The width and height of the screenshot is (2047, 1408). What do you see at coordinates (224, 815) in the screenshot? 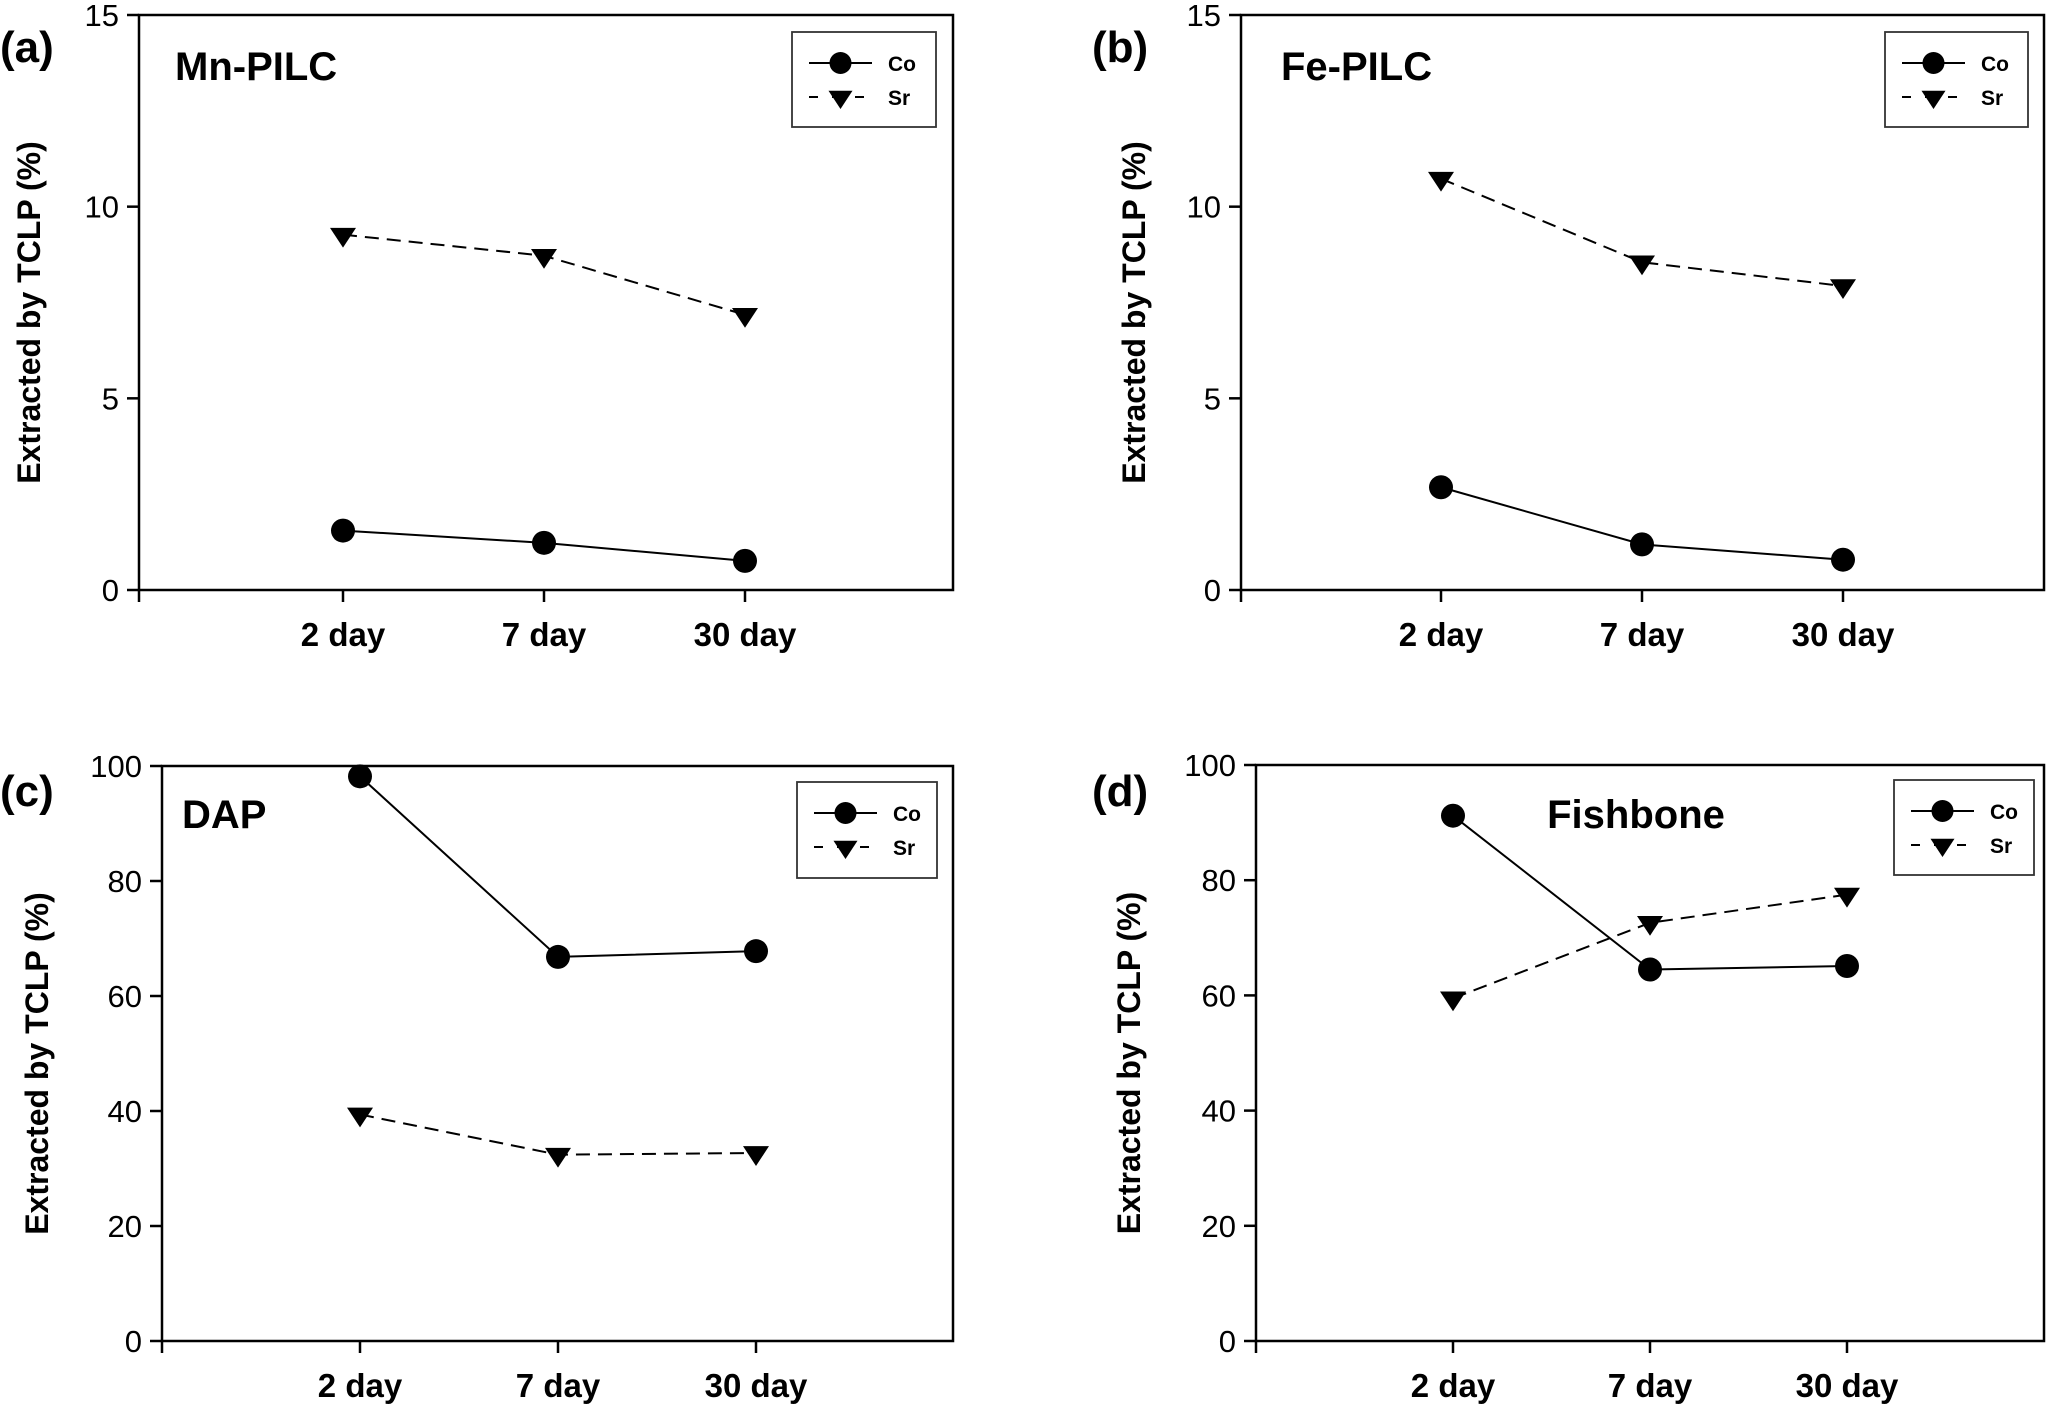
I see `panel-title: DAP` at bounding box center [224, 815].